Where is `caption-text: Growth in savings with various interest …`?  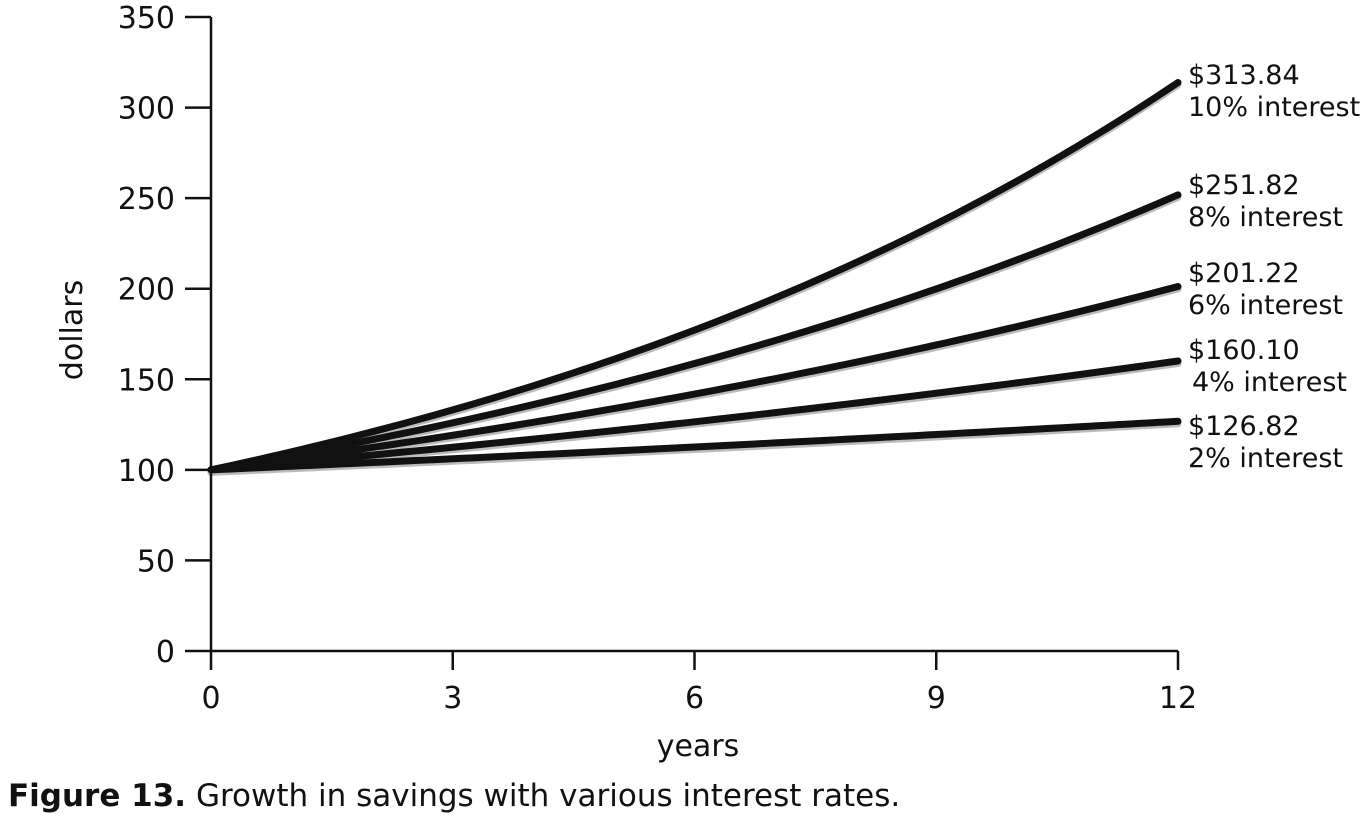 caption-text: Growth in savings with various interest … is located at coordinates (543, 796).